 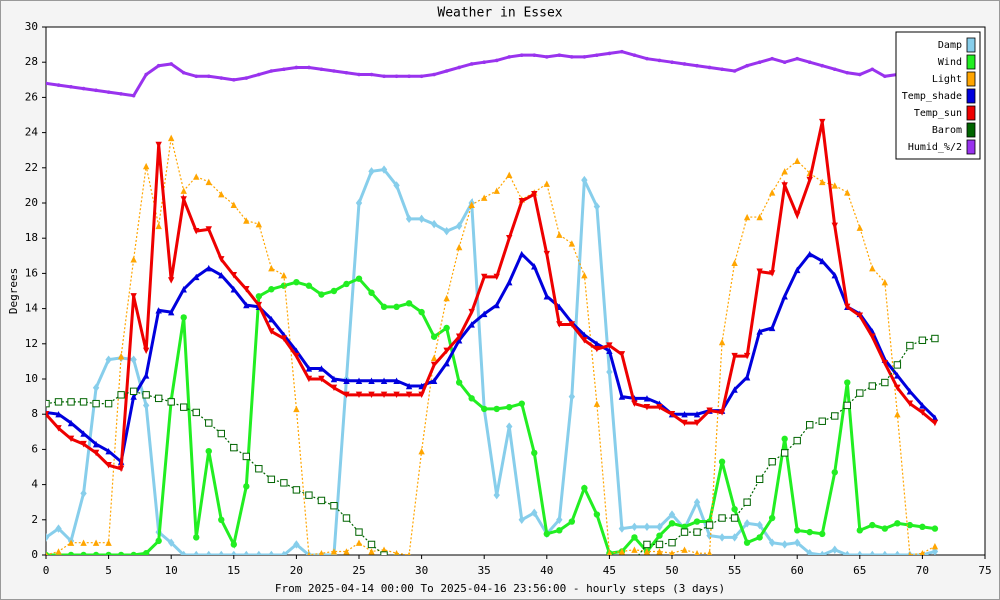 What do you see at coordinates (499, 13) in the screenshot?
I see `chart-title: Weather in Essex` at bounding box center [499, 13].